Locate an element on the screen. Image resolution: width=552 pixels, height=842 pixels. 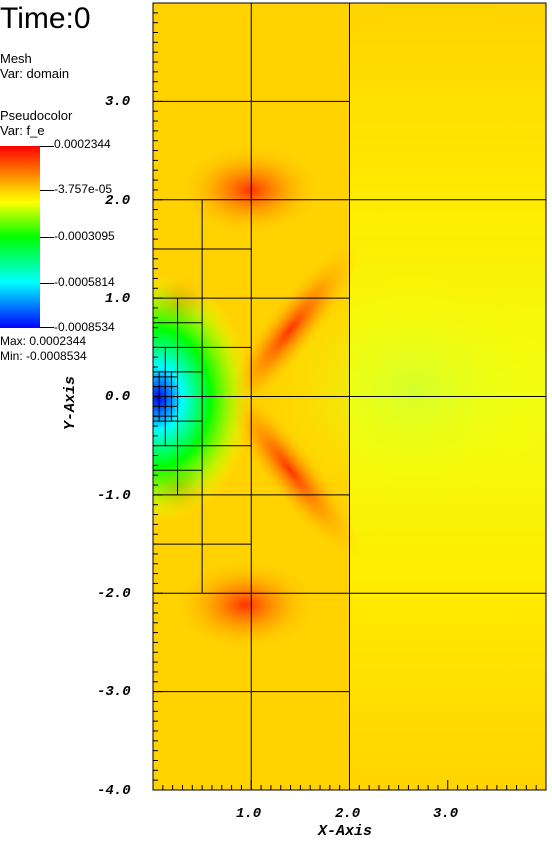
x-axis-title: X-Axis is located at coordinates (344, 831).